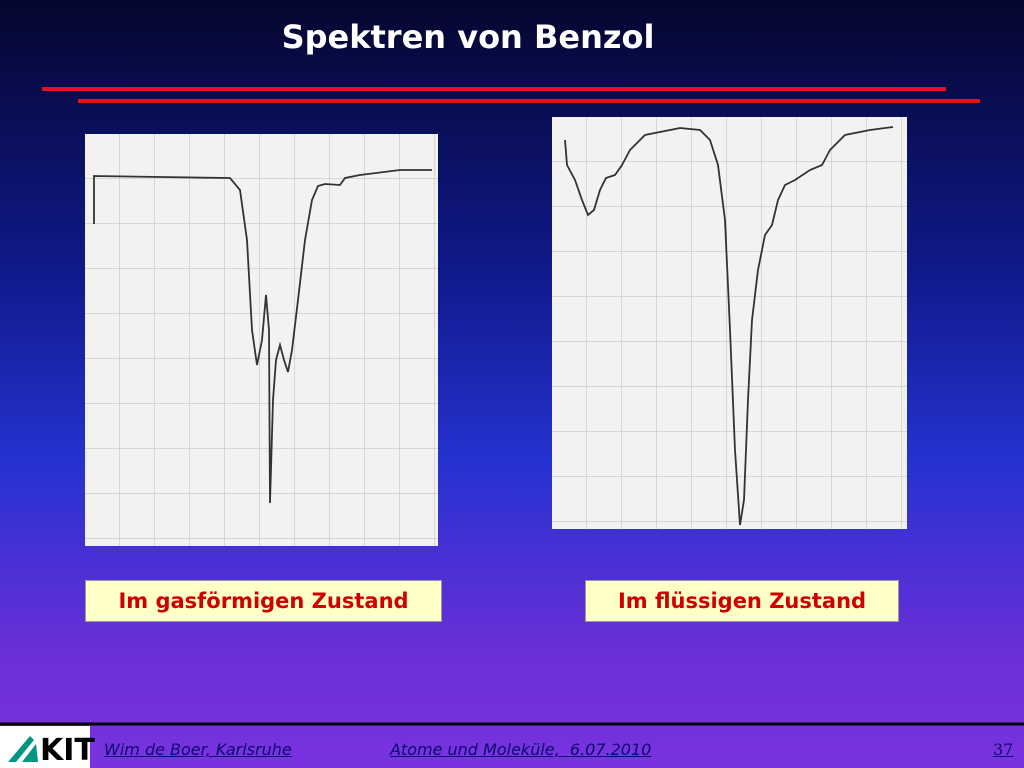  Describe the element at coordinates (263, 601) in the screenshot. I see `caption: Im gasförmigen Zustand` at that location.